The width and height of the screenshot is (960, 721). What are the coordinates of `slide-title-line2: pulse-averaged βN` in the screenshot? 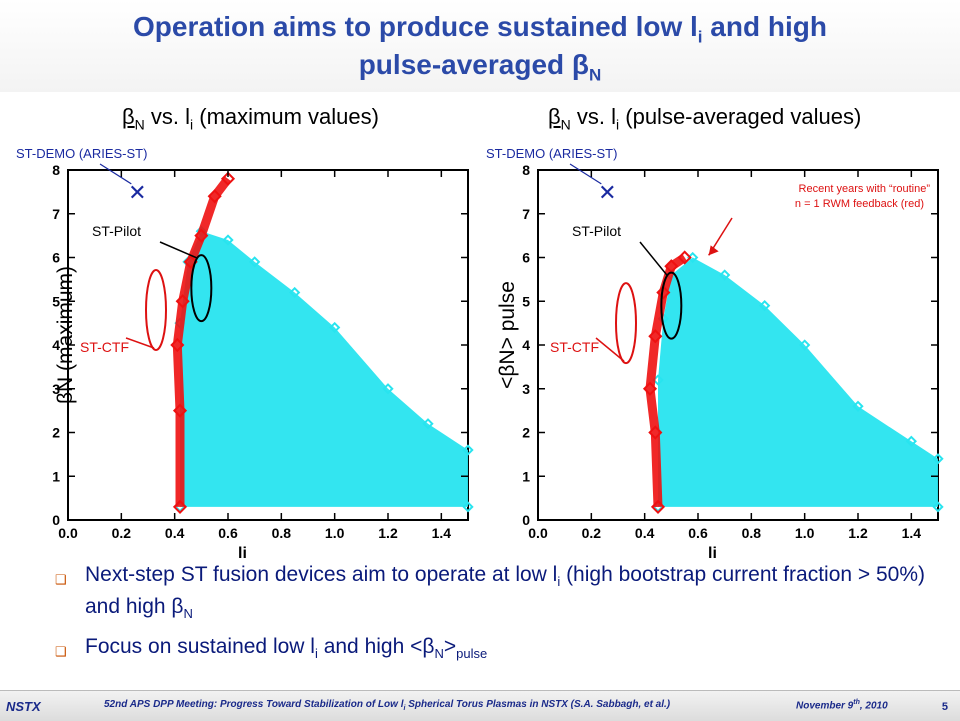 It's located at (480, 67).